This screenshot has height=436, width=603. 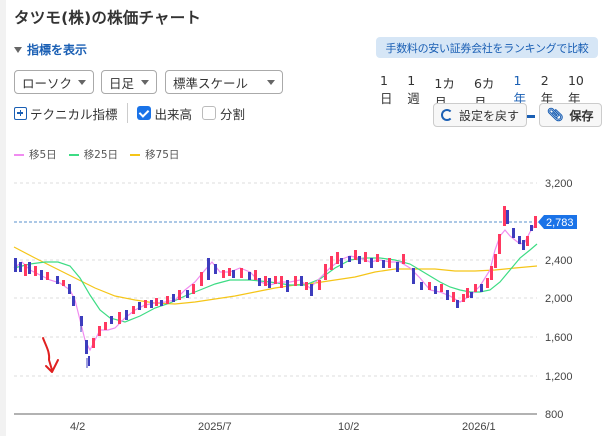 I want to click on legend-ma5: 移5日, so click(x=35, y=154).